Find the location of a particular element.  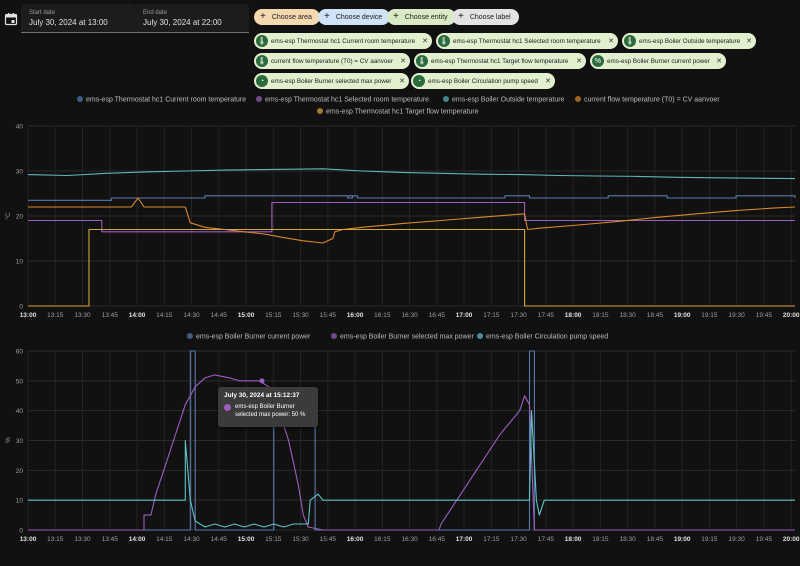

gauge-icon: ◔ is located at coordinates (419, 81).